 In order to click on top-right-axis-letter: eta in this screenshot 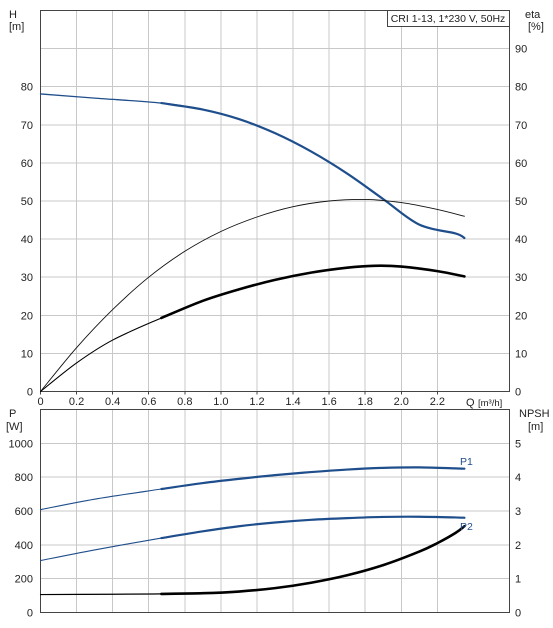, I will do `click(533, 15)`.